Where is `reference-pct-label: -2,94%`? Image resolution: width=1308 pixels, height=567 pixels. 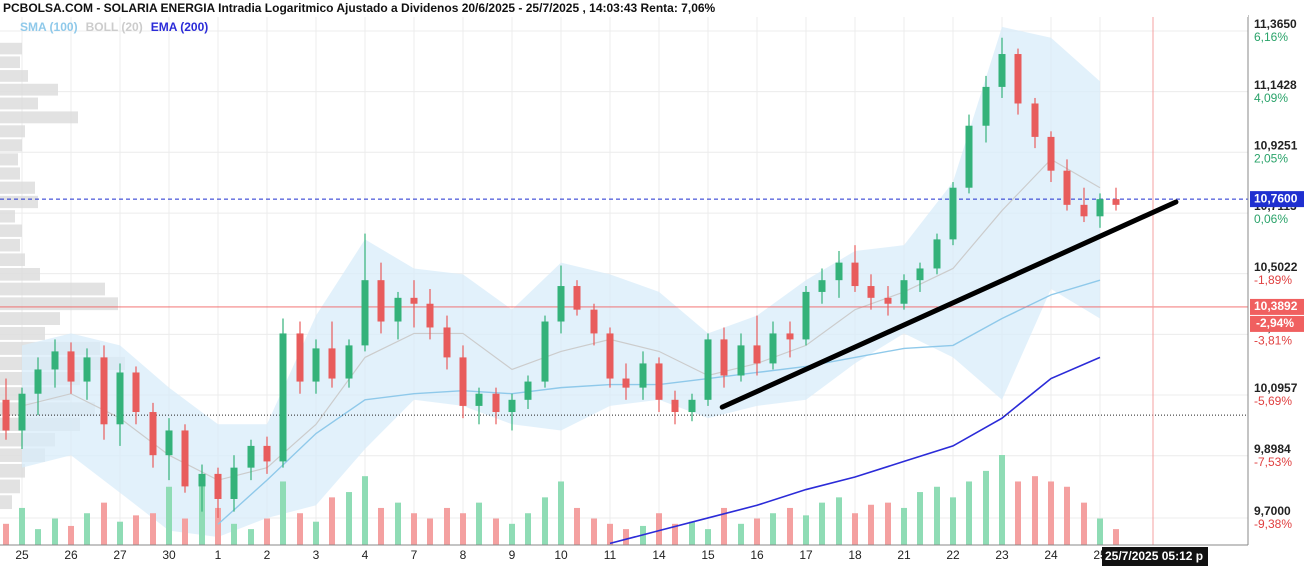
reference-pct-label: -2,94% is located at coordinates (1275, 323).